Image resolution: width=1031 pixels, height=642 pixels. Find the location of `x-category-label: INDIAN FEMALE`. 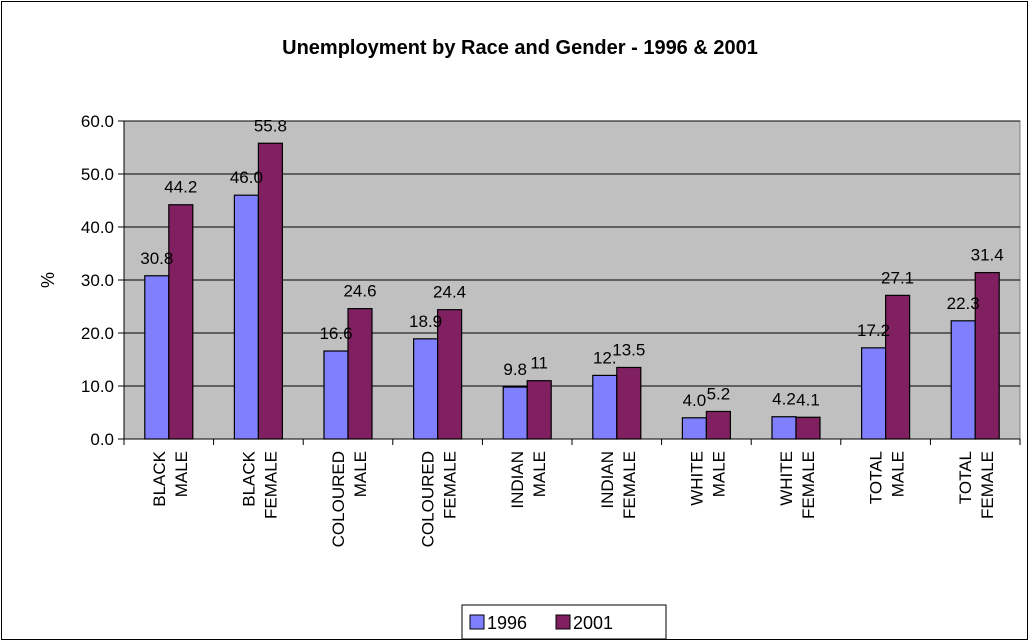

x-category-label: INDIAN FEMALE is located at coordinates (618, 485).